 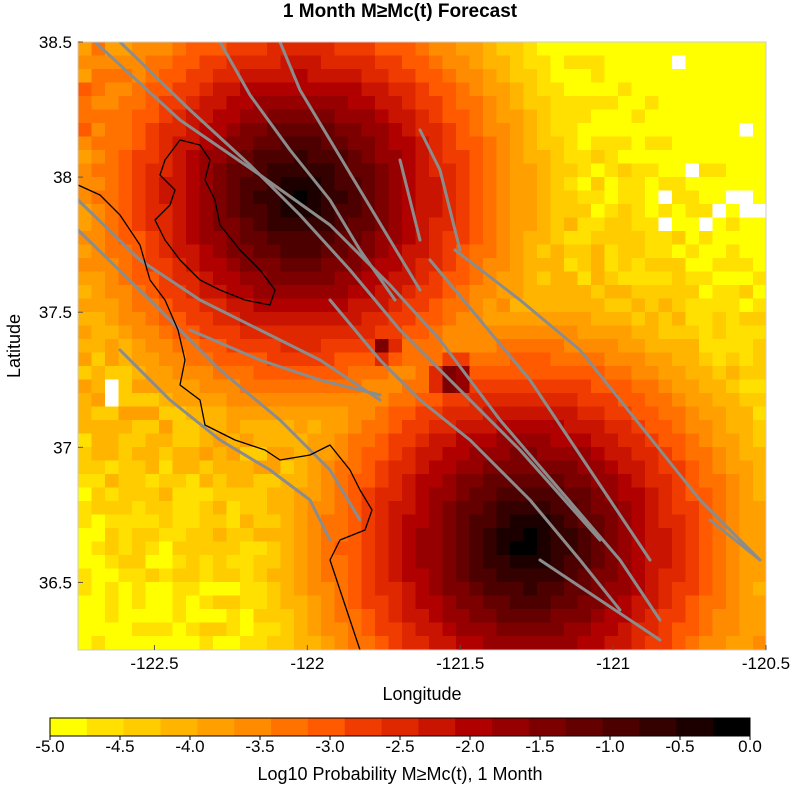 I want to click on colorbar-tick-label: -1.5, so click(x=539, y=746).